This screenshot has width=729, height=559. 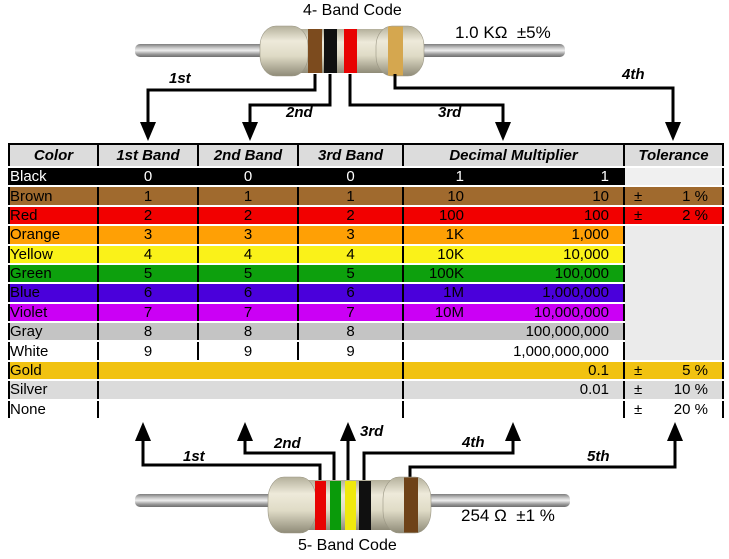 What do you see at coordinates (503, 32) in the screenshot?
I see `four-band-value: 1.0 KΩ ±5%` at bounding box center [503, 32].